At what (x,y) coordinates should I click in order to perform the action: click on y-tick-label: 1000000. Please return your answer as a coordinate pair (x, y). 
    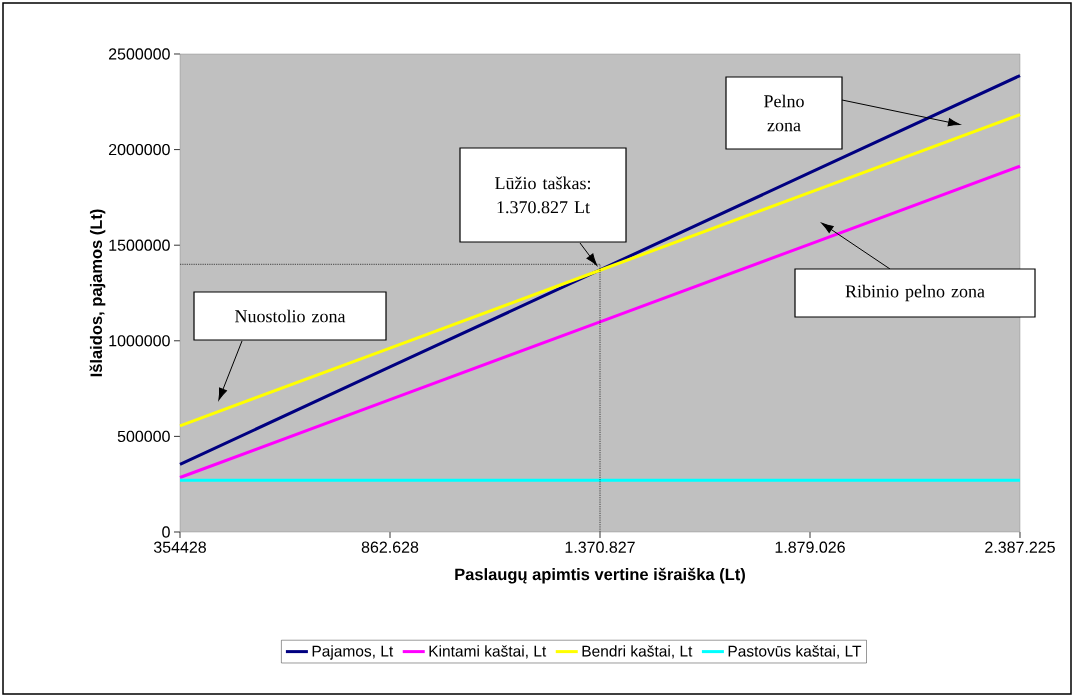
    Looking at the image, I should click on (139, 341).